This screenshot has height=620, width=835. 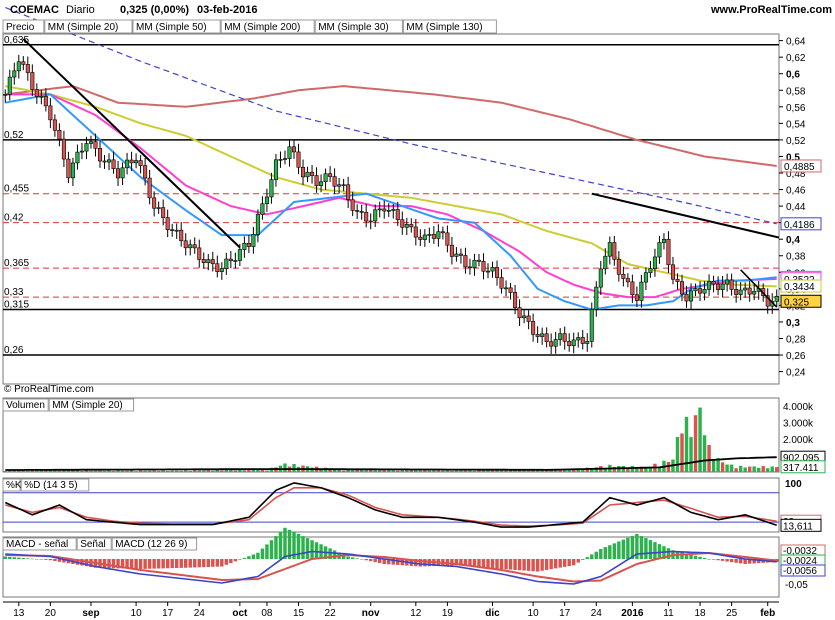 I want to click on y-tick-label: 0,44, so click(x=796, y=207).